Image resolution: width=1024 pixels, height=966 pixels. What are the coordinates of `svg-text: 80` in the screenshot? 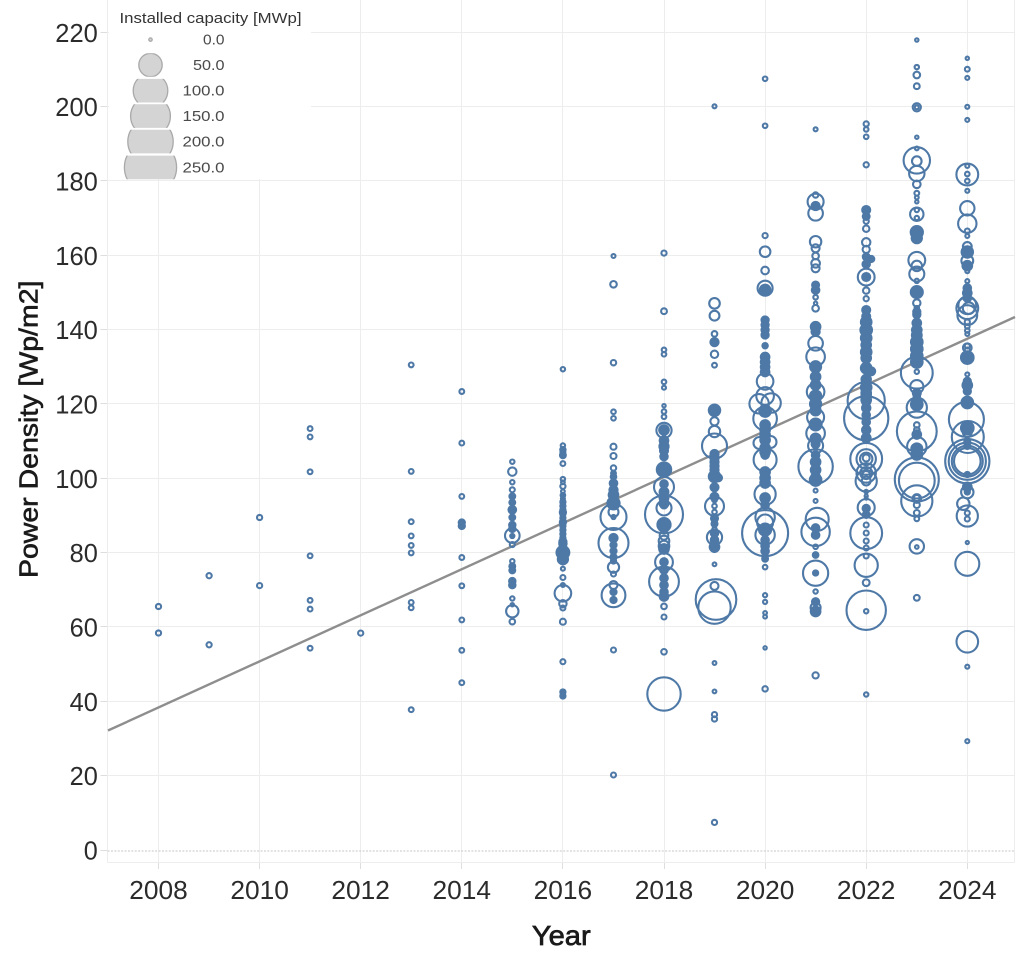 It's located at (84, 553).